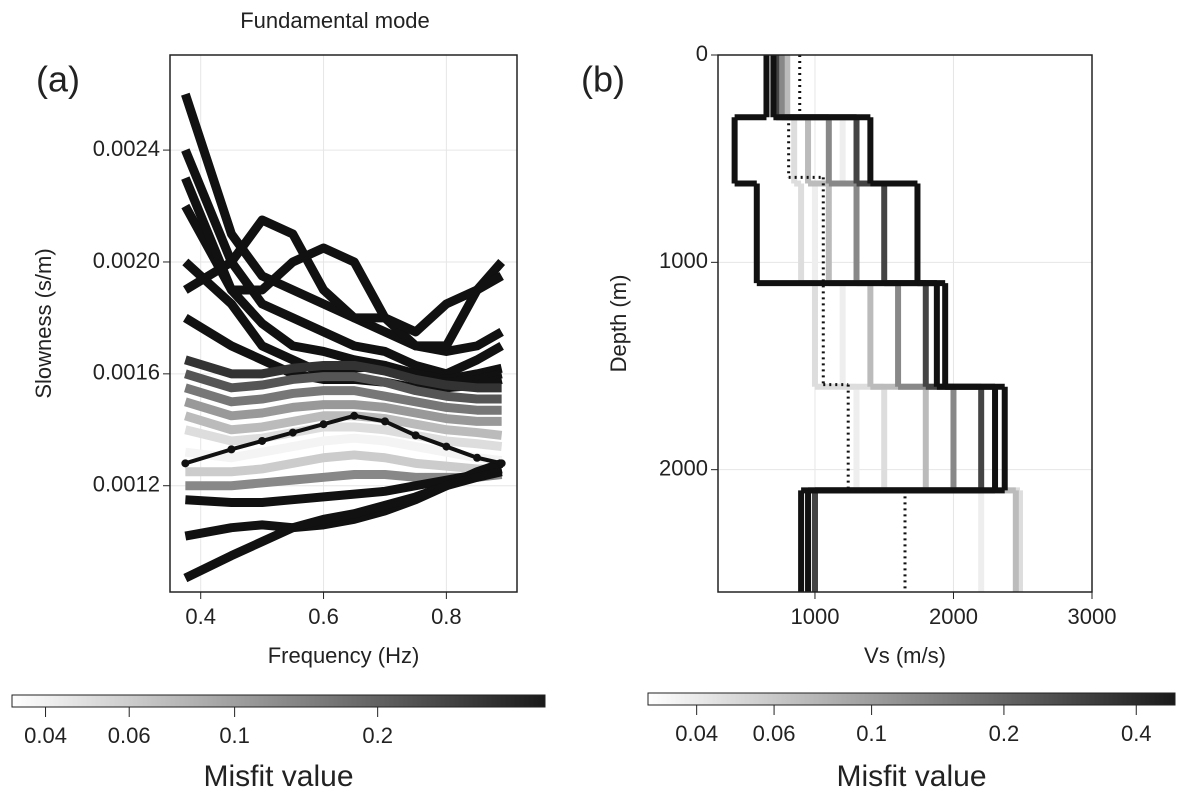  Describe the element at coordinates (618, 324) in the screenshot. I see `y-axis-label: Depth (m)` at that location.